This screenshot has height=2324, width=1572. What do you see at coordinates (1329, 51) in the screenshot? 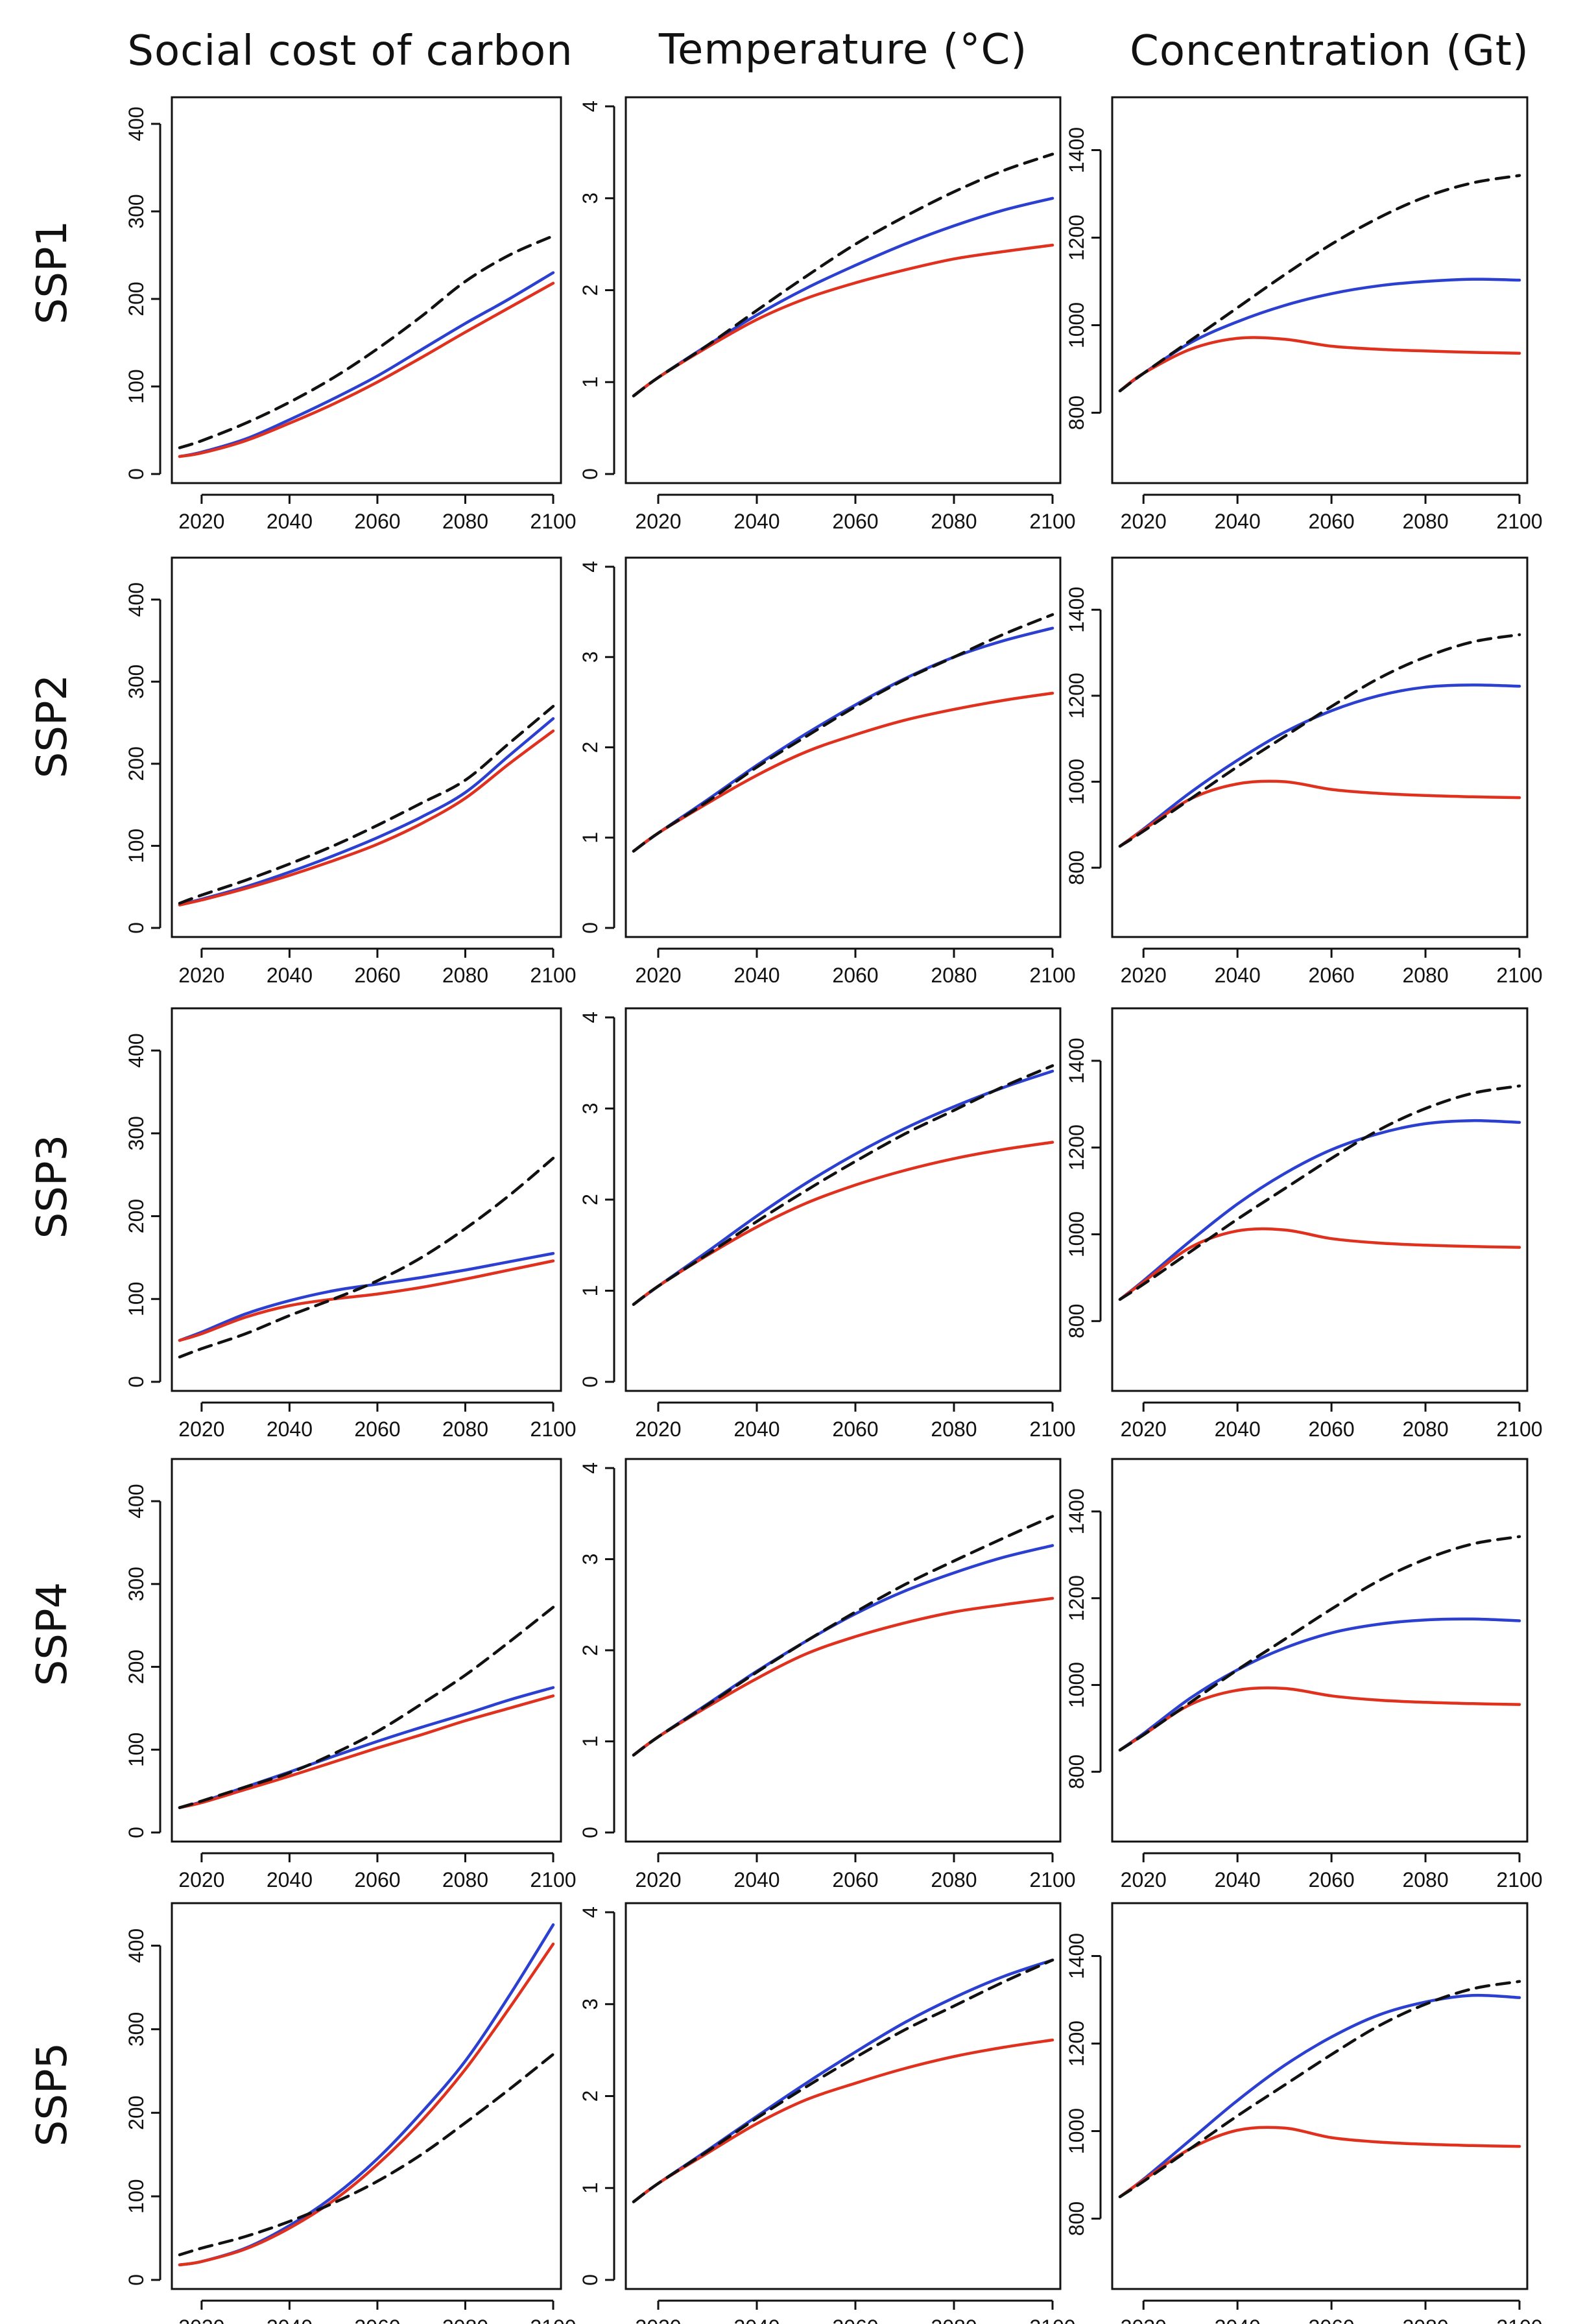
I see `column-title-concentration: Concentration (Gt)` at bounding box center [1329, 51].